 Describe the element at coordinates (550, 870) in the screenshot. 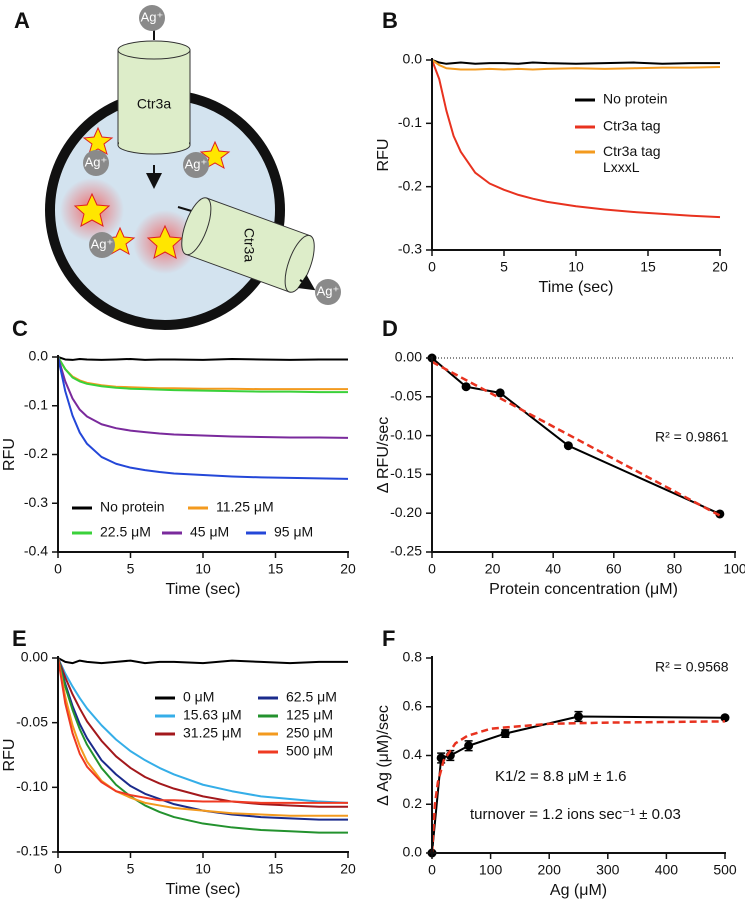

I see `x-tick-label: 200` at that location.